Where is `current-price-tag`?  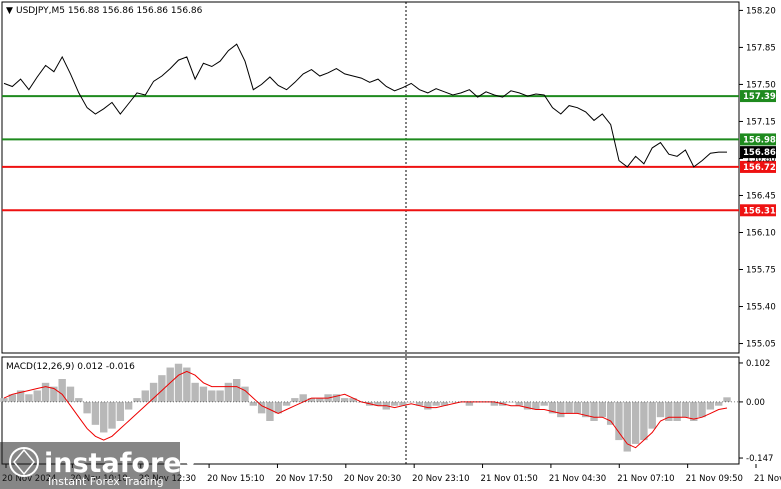
current-price-tag is located at coordinates (758, 152).